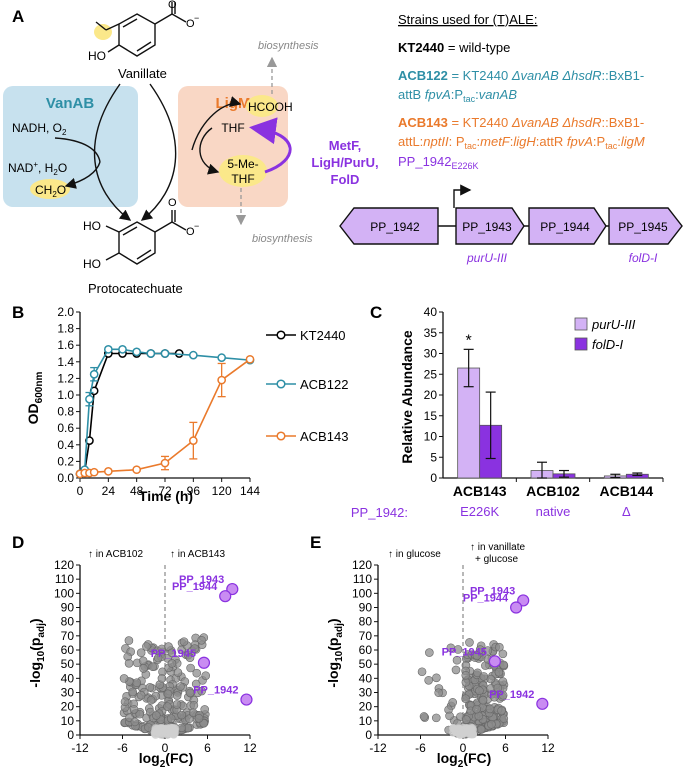 The width and height of the screenshot is (691, 773). I want to click on gene-pp1945, so click(645, 226).